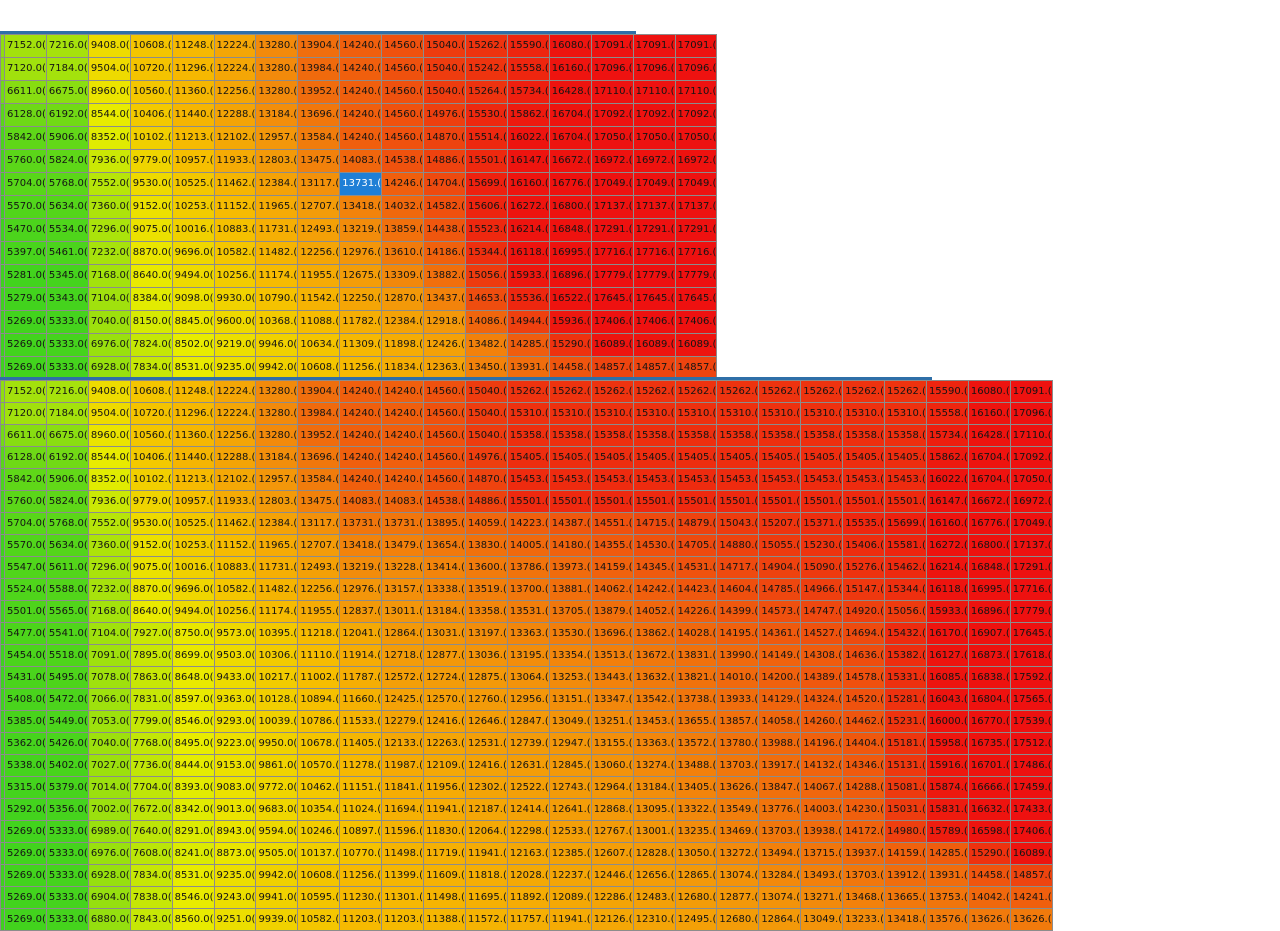  I want to click on table-cell: 14355.(, so click(612, 545).